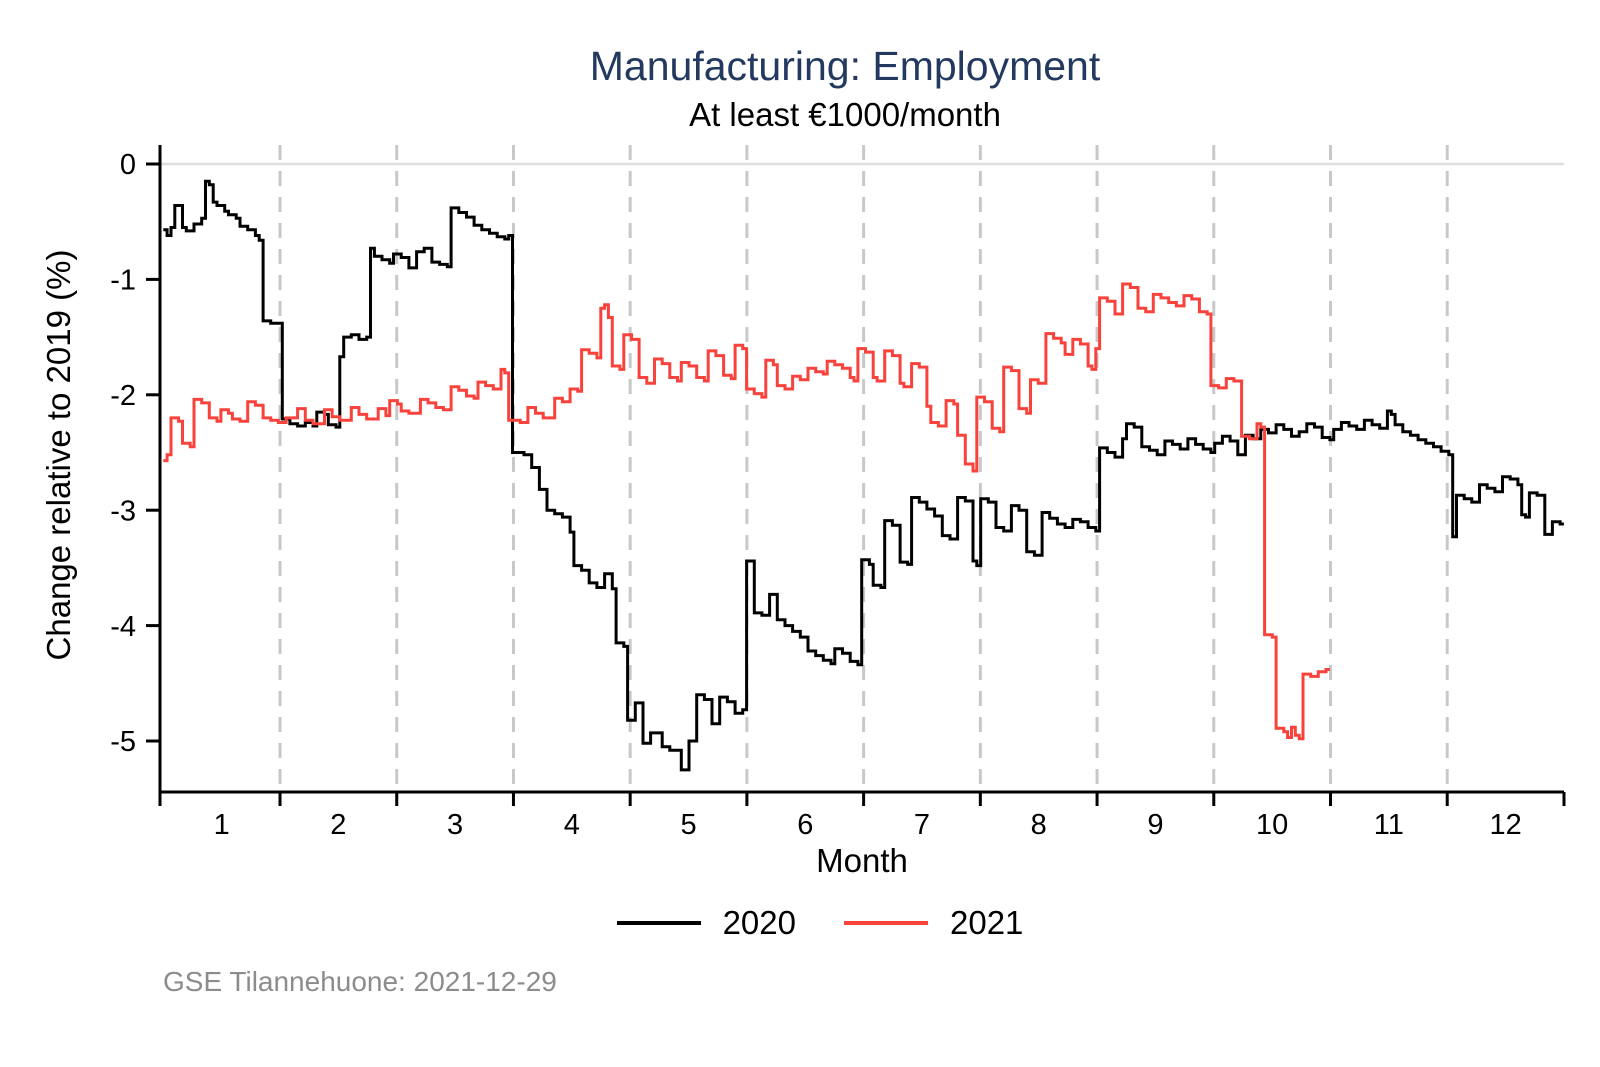  What do you see at coordinates (706, 923) in the screenshot?
I see `legend-item-2020: 2020` at bounding box center [706, 923].